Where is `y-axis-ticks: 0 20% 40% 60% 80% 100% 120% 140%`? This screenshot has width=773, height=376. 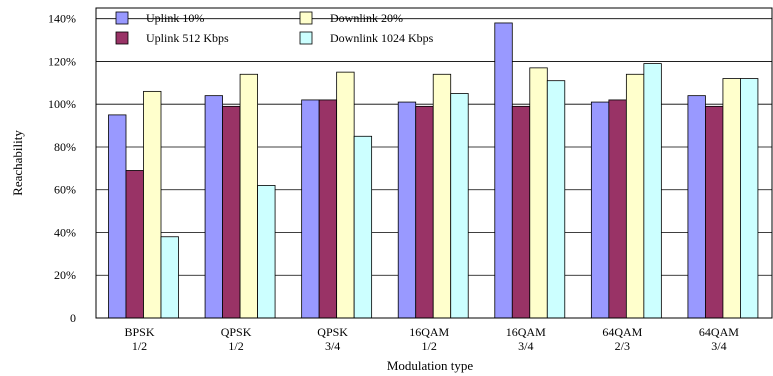 y-axis-ticks: 0 20% 40% 60% 80% 100% 120% 140% is located at coordinates (62, 168).